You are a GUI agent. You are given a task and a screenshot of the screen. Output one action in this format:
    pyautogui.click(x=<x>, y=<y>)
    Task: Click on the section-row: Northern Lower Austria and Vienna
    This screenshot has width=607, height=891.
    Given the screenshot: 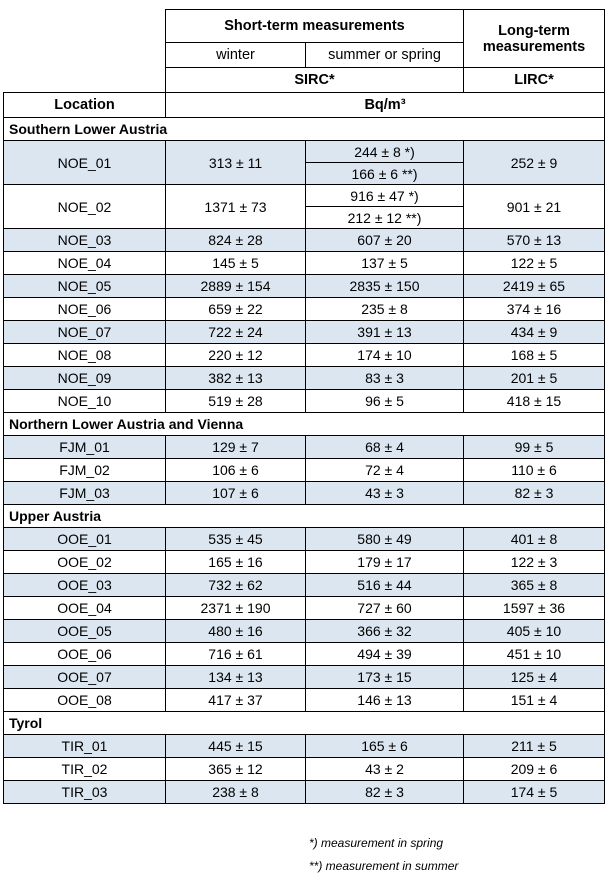 What is the action you would take?
    pyautogui.click(x=304, y=424)
    